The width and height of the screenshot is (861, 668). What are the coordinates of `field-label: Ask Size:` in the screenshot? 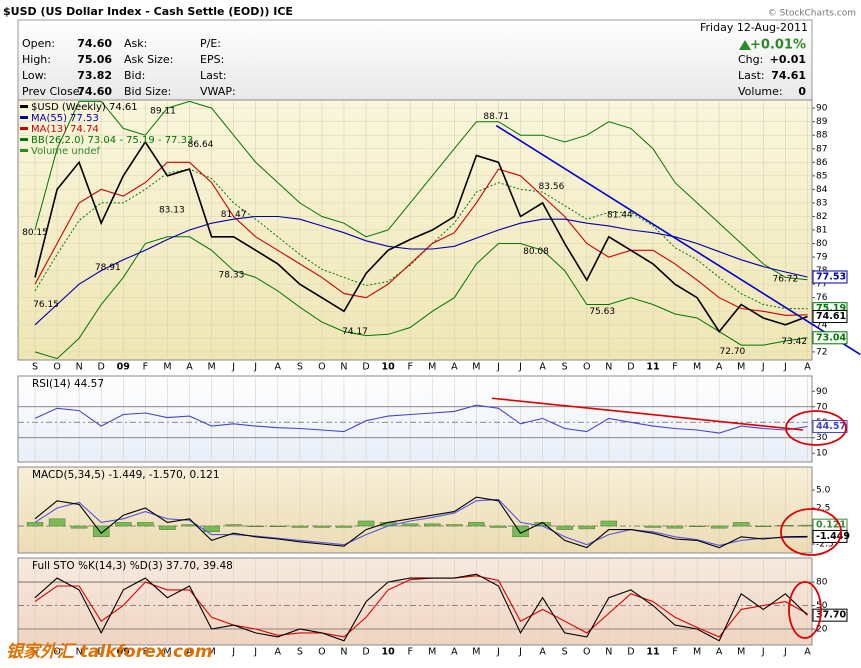 It's located at (148, 59).